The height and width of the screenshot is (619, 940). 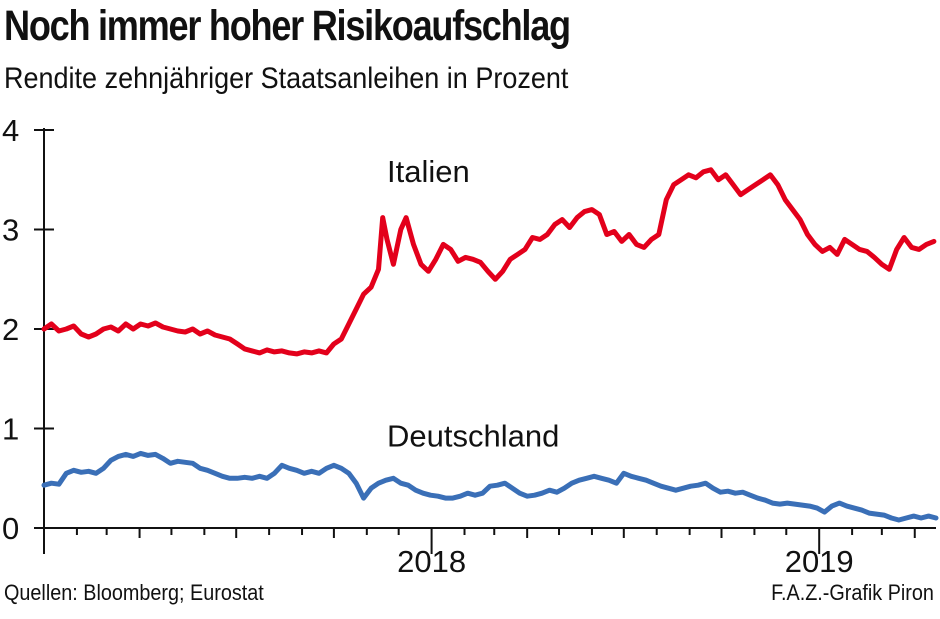 I want to click on x-year-label: 2019, so click(x=819, y=561).